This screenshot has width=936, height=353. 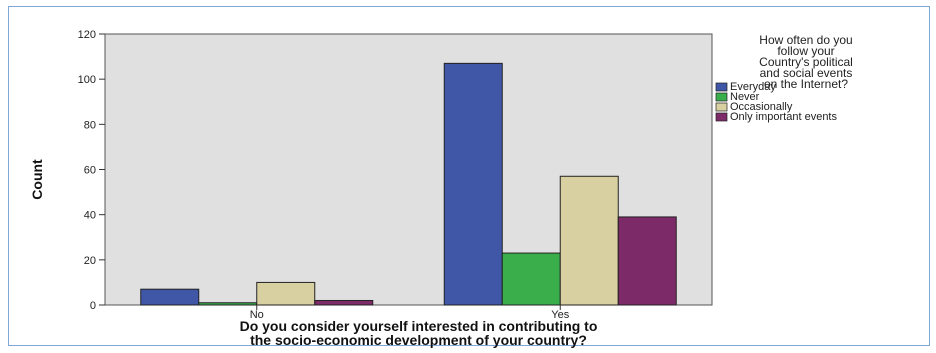 I want to click on legend-label: Never, so click(x=745, y=97).